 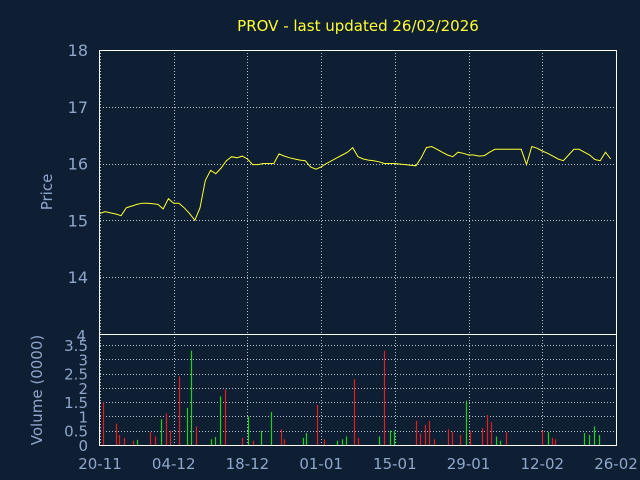 What do you see at coordinates (469, 464) in the screenshot?
I see `x-tick-label: 29-01` at bounding box center [469, 464].